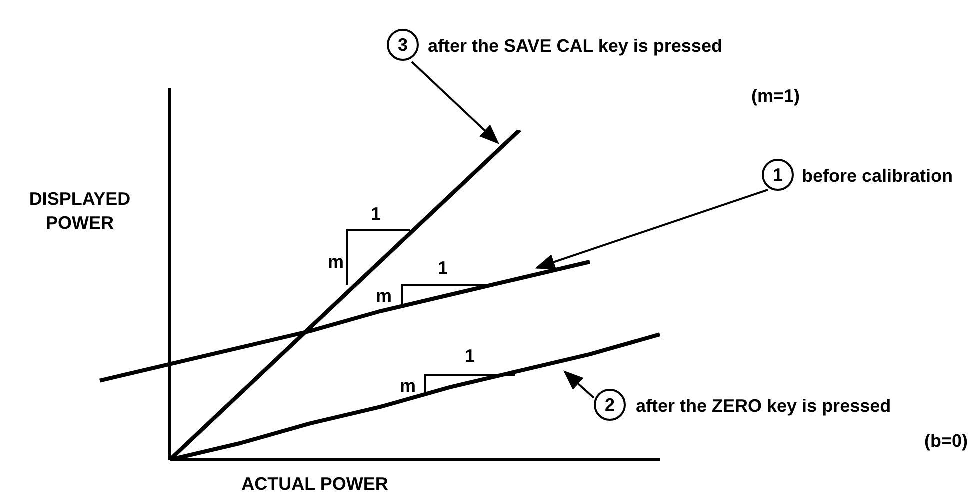 The image size is (977, 498). I want to click on text: (m=1), so click(775, 96).